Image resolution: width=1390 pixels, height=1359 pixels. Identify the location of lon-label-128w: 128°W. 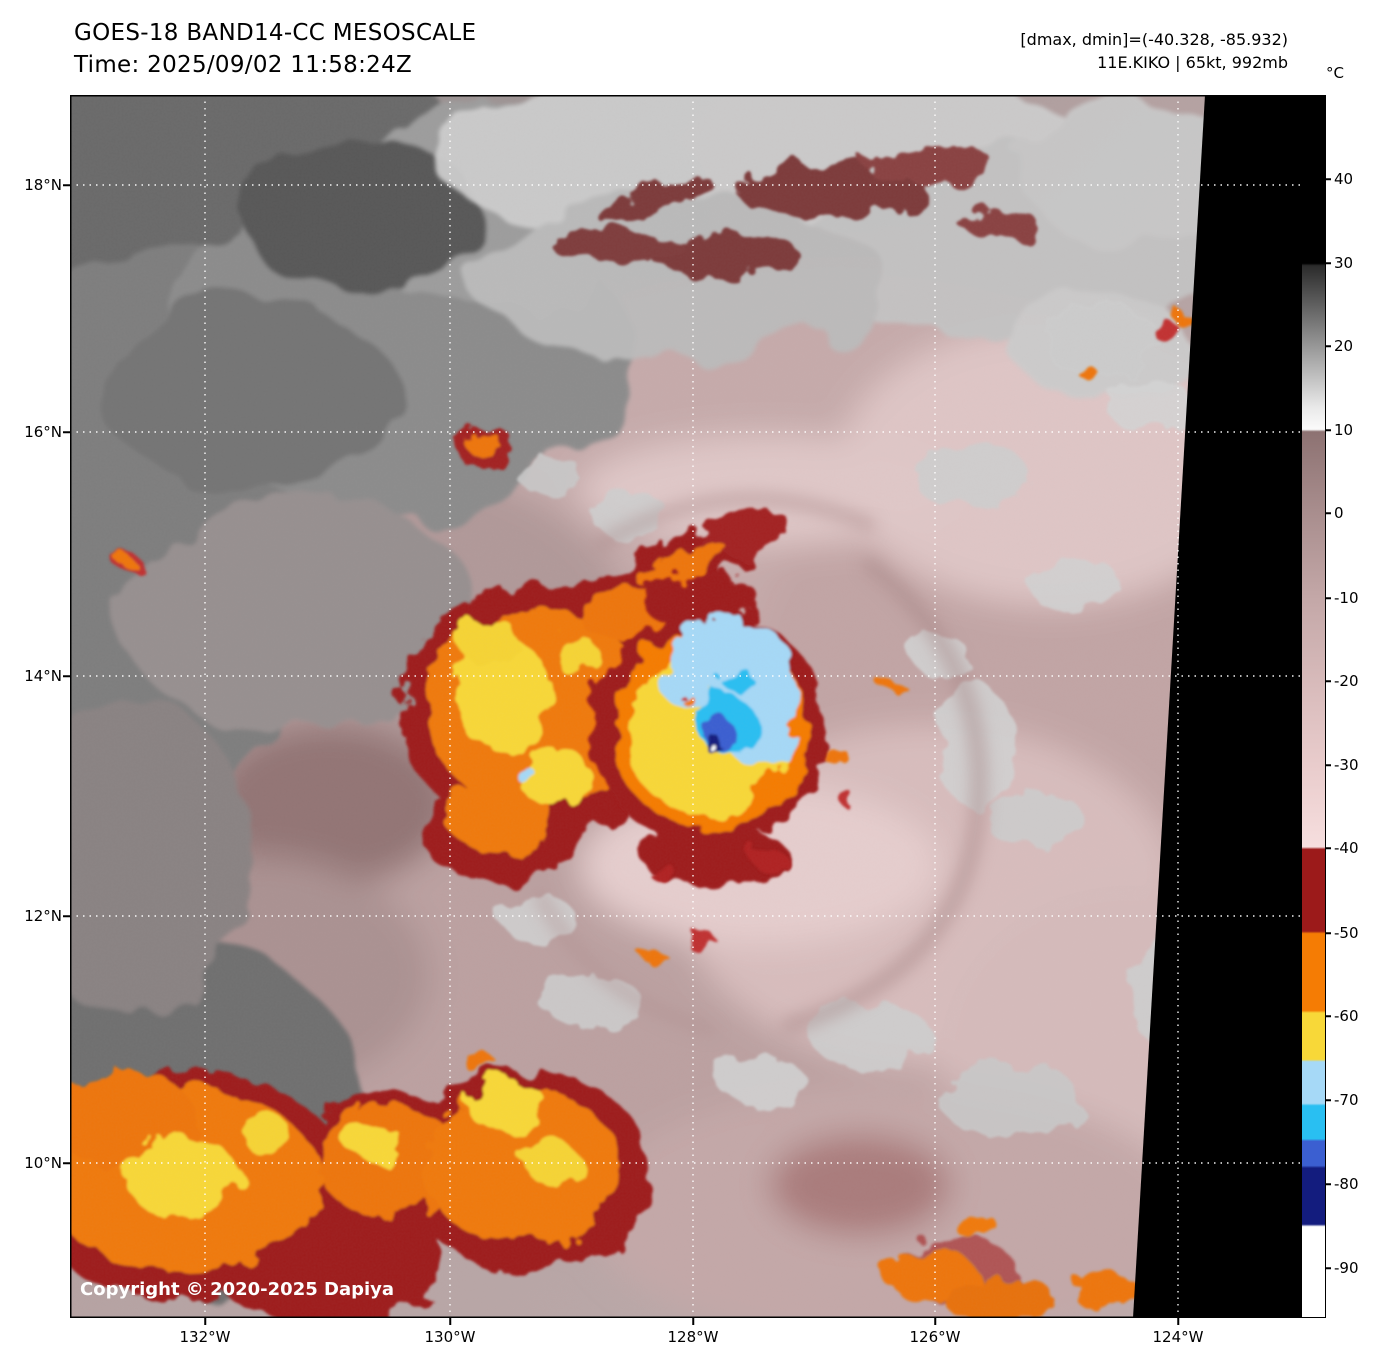
(693, 1337).